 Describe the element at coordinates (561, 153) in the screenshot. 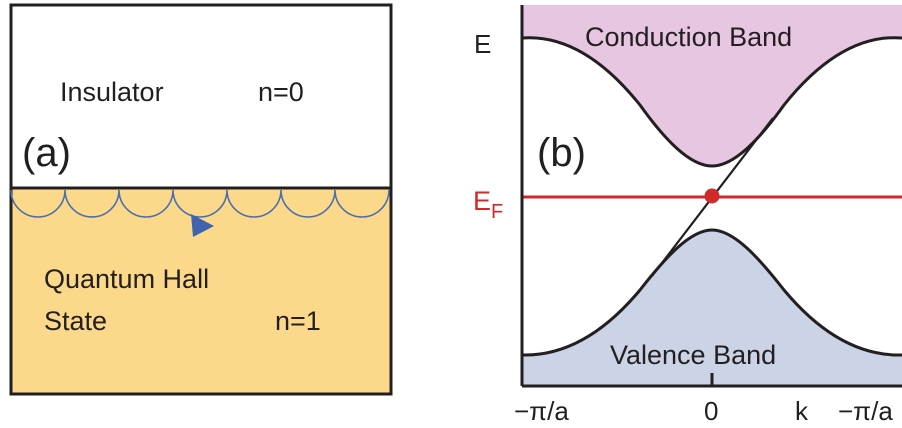

I see `panel-b-label: (b)` at that location.